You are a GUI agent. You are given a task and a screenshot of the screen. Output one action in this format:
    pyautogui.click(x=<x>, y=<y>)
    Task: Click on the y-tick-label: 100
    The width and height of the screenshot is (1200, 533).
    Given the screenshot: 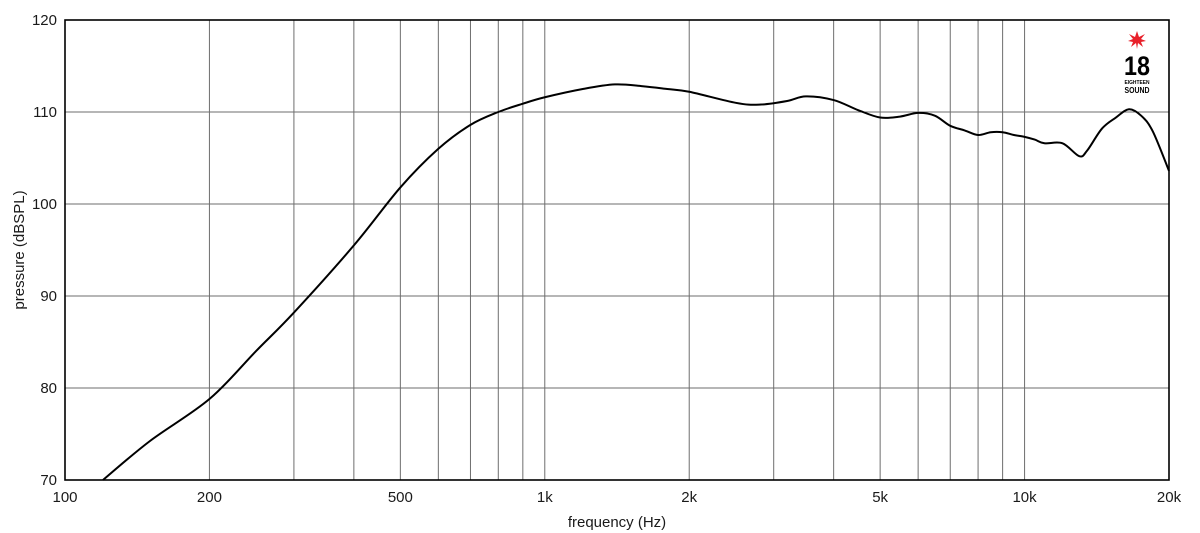 What is the action you would take?
    pyautogui.click(x=44, y=204)
    